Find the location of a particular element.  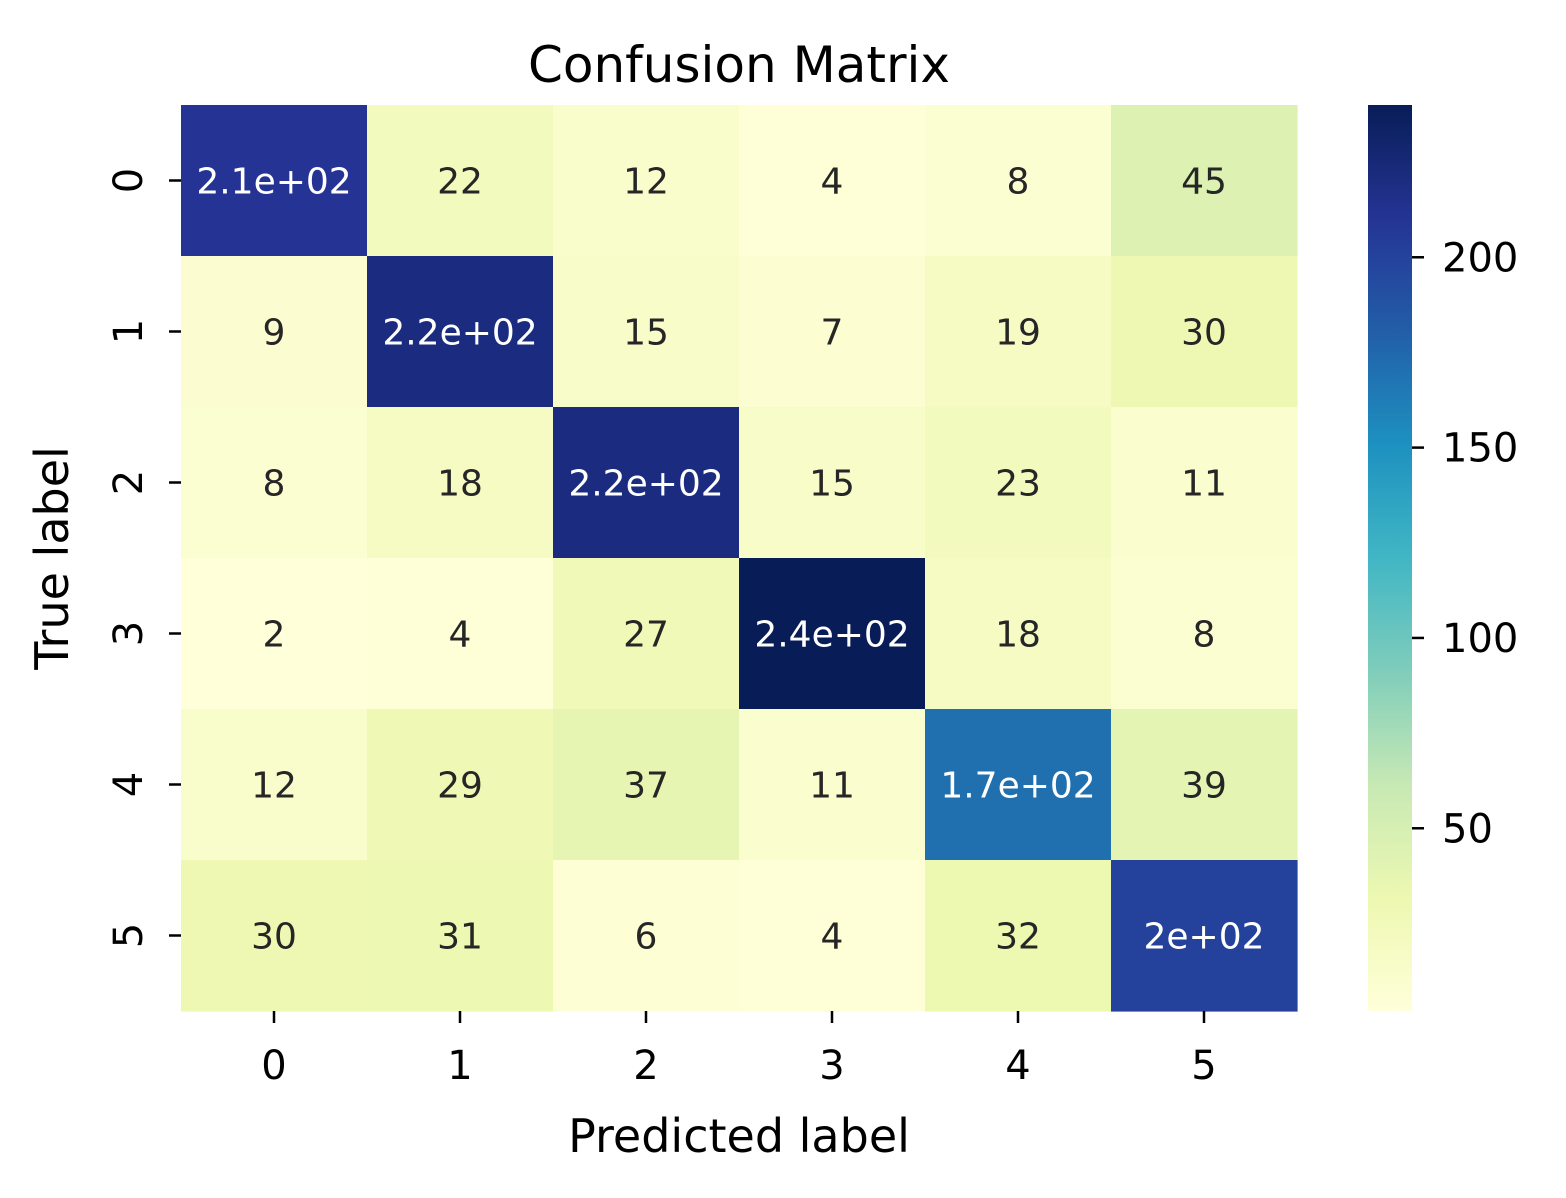

x-tick-label-4: 4 is located at coordinates (1017, 1066).